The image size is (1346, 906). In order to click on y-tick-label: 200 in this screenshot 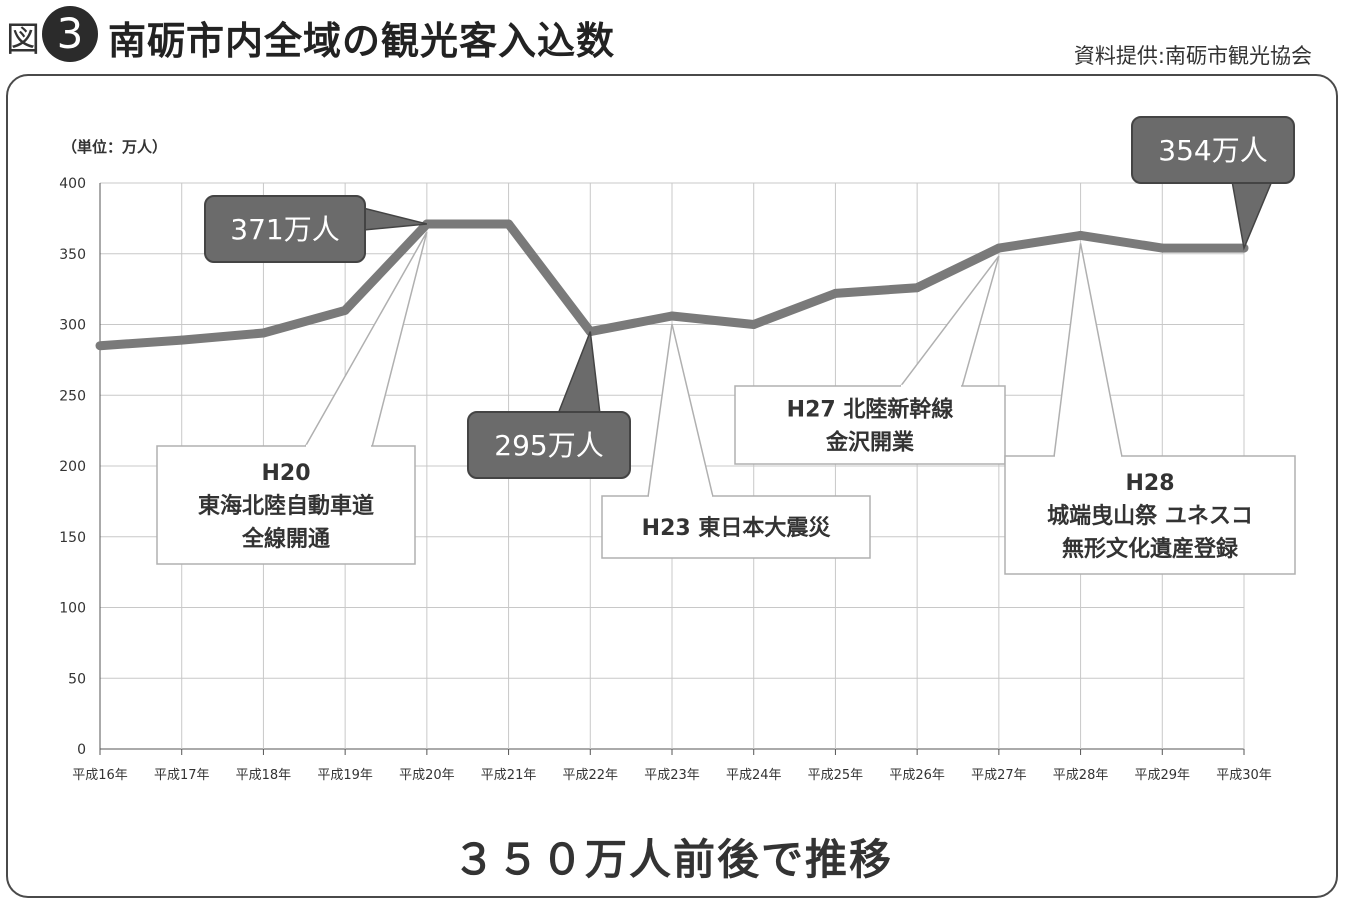, I will do `click(72, 467)`.